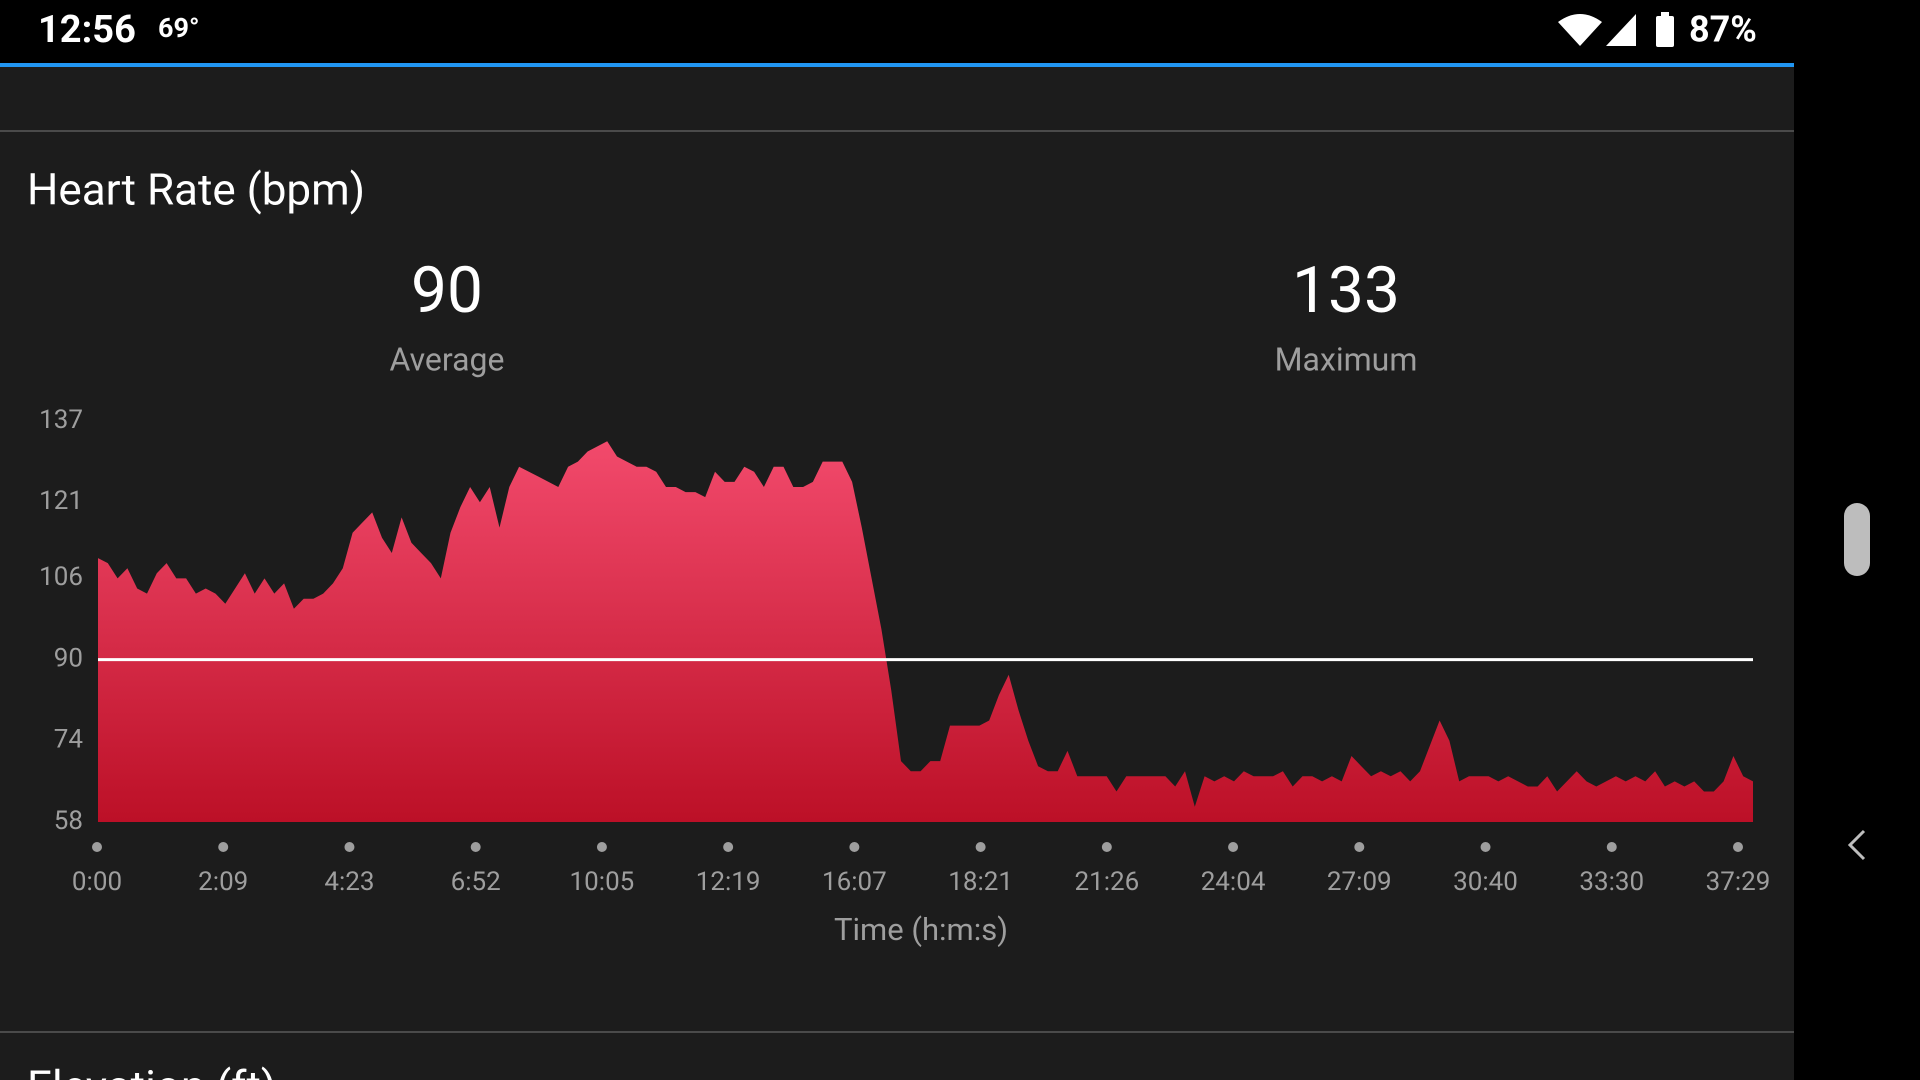  I want to click on x-tick-label: 0:00, so click(97, 882).